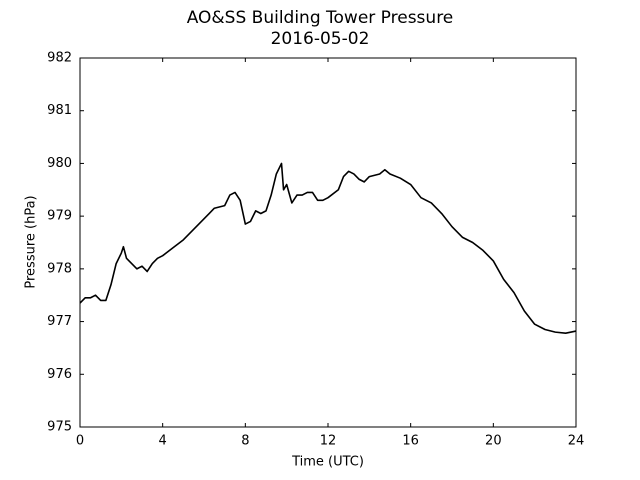 The height and width of the screenshot is (480, 640). What do you see at coordinates (163, 441) in the screenshot?
I see `x-tick-label: 4` at bounding box center [163, 441].